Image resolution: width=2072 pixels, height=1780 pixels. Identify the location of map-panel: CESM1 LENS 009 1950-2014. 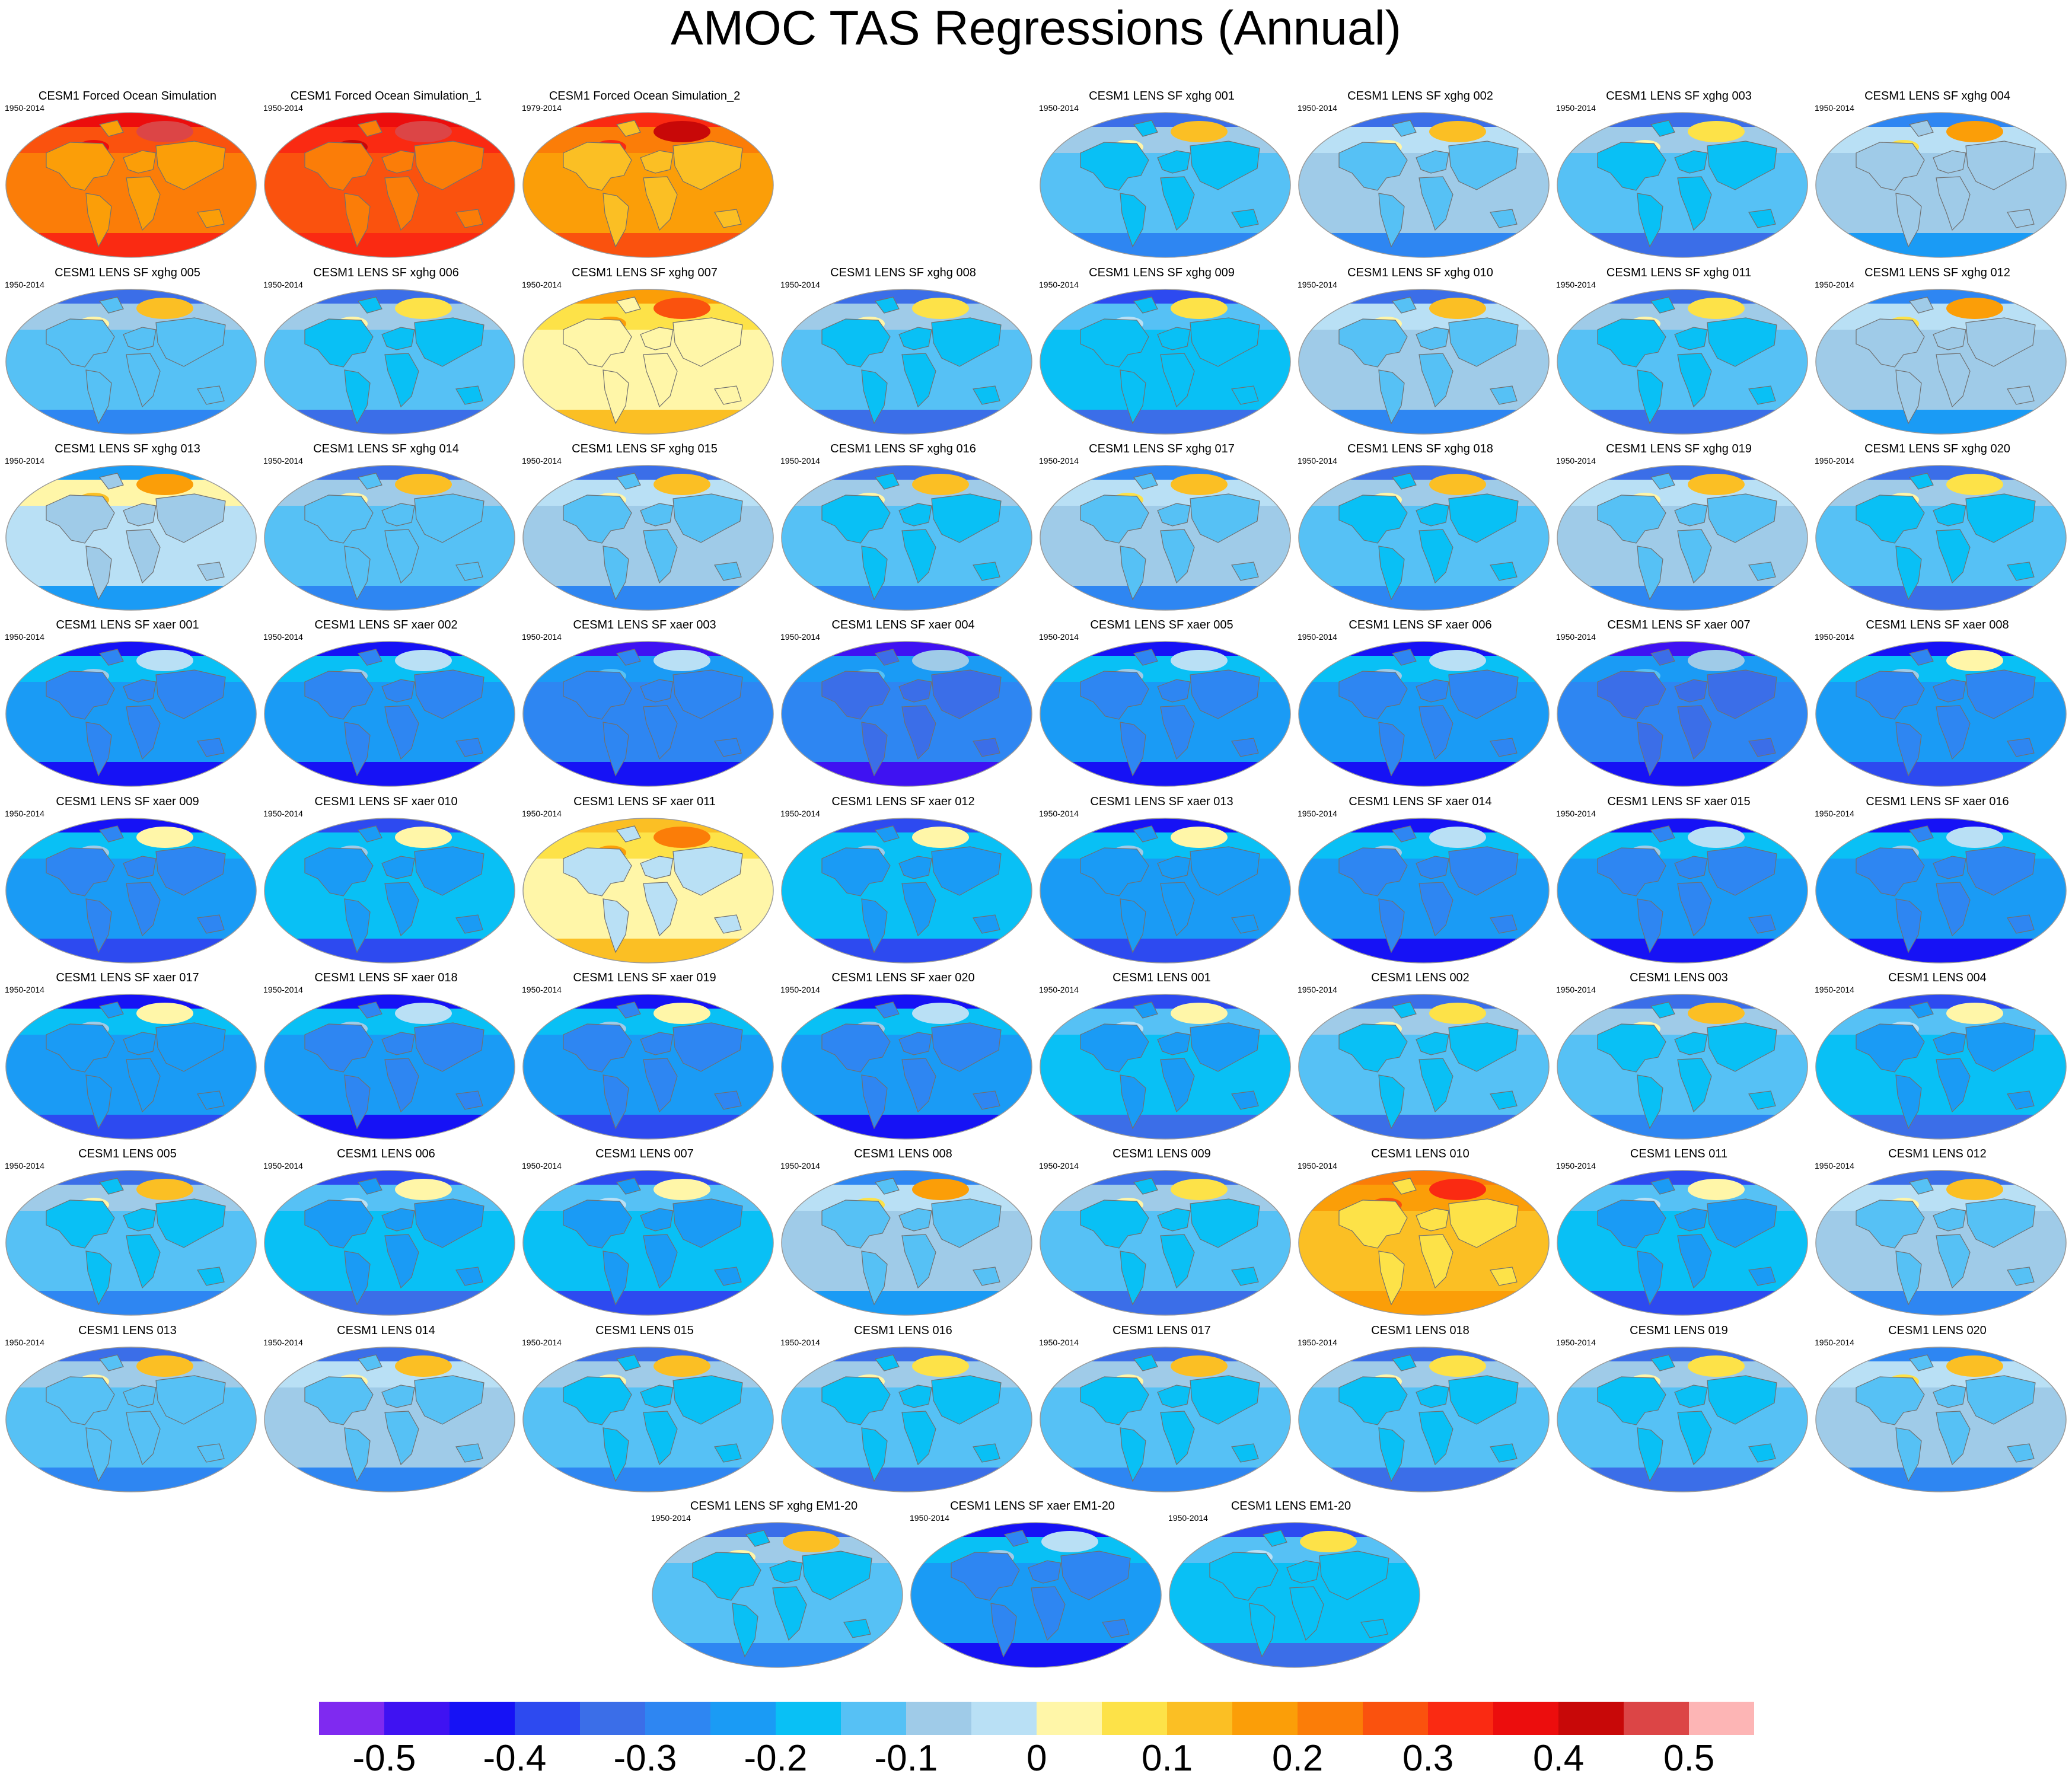
(1162, 1233).